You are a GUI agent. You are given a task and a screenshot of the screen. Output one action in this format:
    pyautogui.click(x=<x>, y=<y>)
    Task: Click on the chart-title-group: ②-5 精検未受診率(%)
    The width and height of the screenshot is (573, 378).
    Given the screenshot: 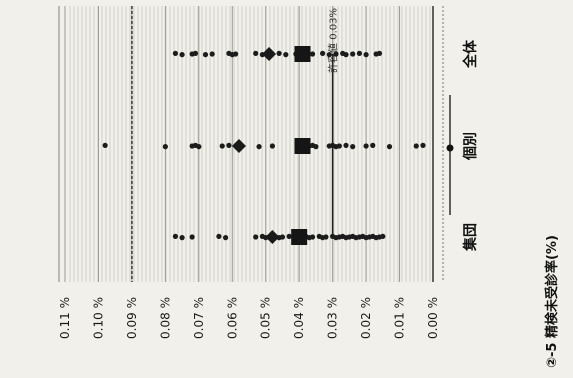 What is the action you would take?
    pyautogui.click(x=552, y=301)
    